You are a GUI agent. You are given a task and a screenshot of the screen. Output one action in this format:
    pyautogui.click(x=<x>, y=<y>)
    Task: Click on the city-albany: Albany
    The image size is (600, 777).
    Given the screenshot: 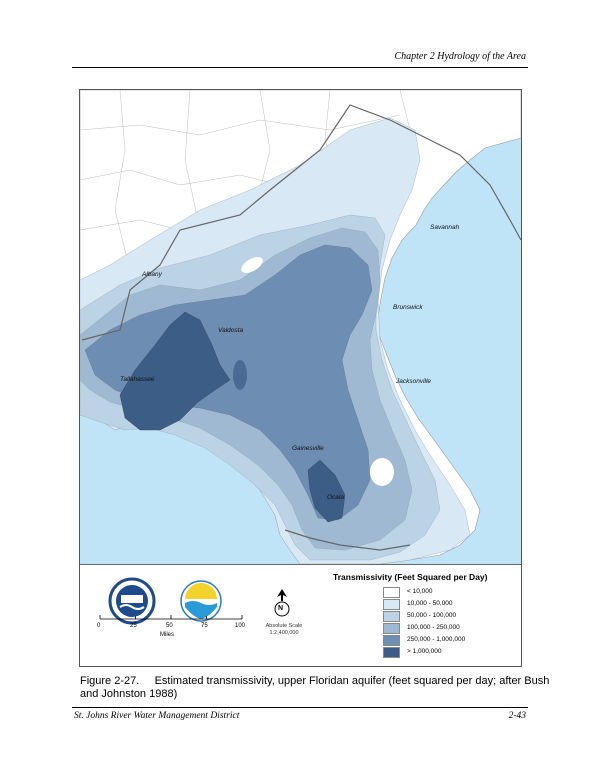 What is the action you would take?
    pyautogui.click(x=152, y=274)
    